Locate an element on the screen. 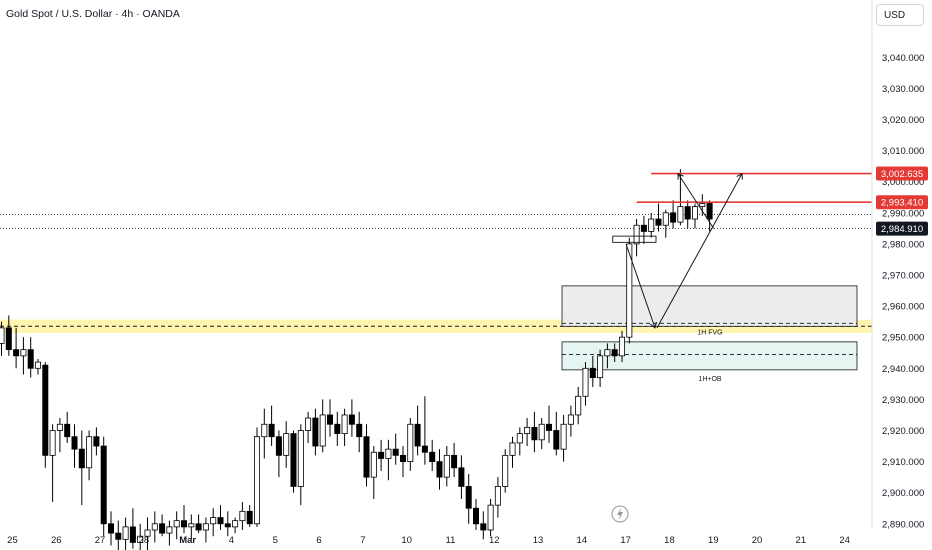  currency-selector: USD is located at coordinates (900, 15).